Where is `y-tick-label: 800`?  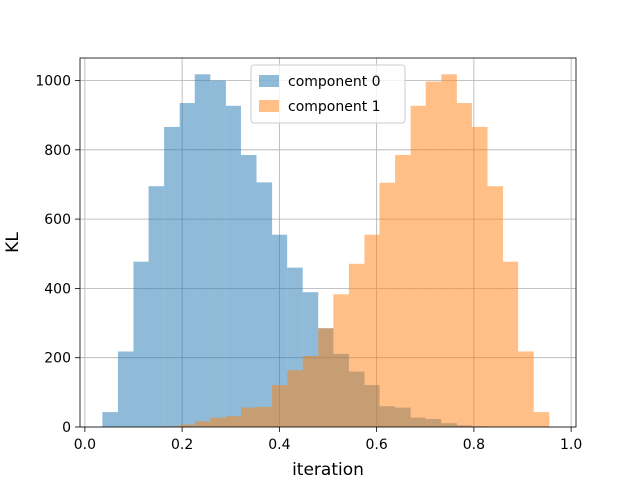
y-tick-label: 800 is located at coordinates (57, 151).